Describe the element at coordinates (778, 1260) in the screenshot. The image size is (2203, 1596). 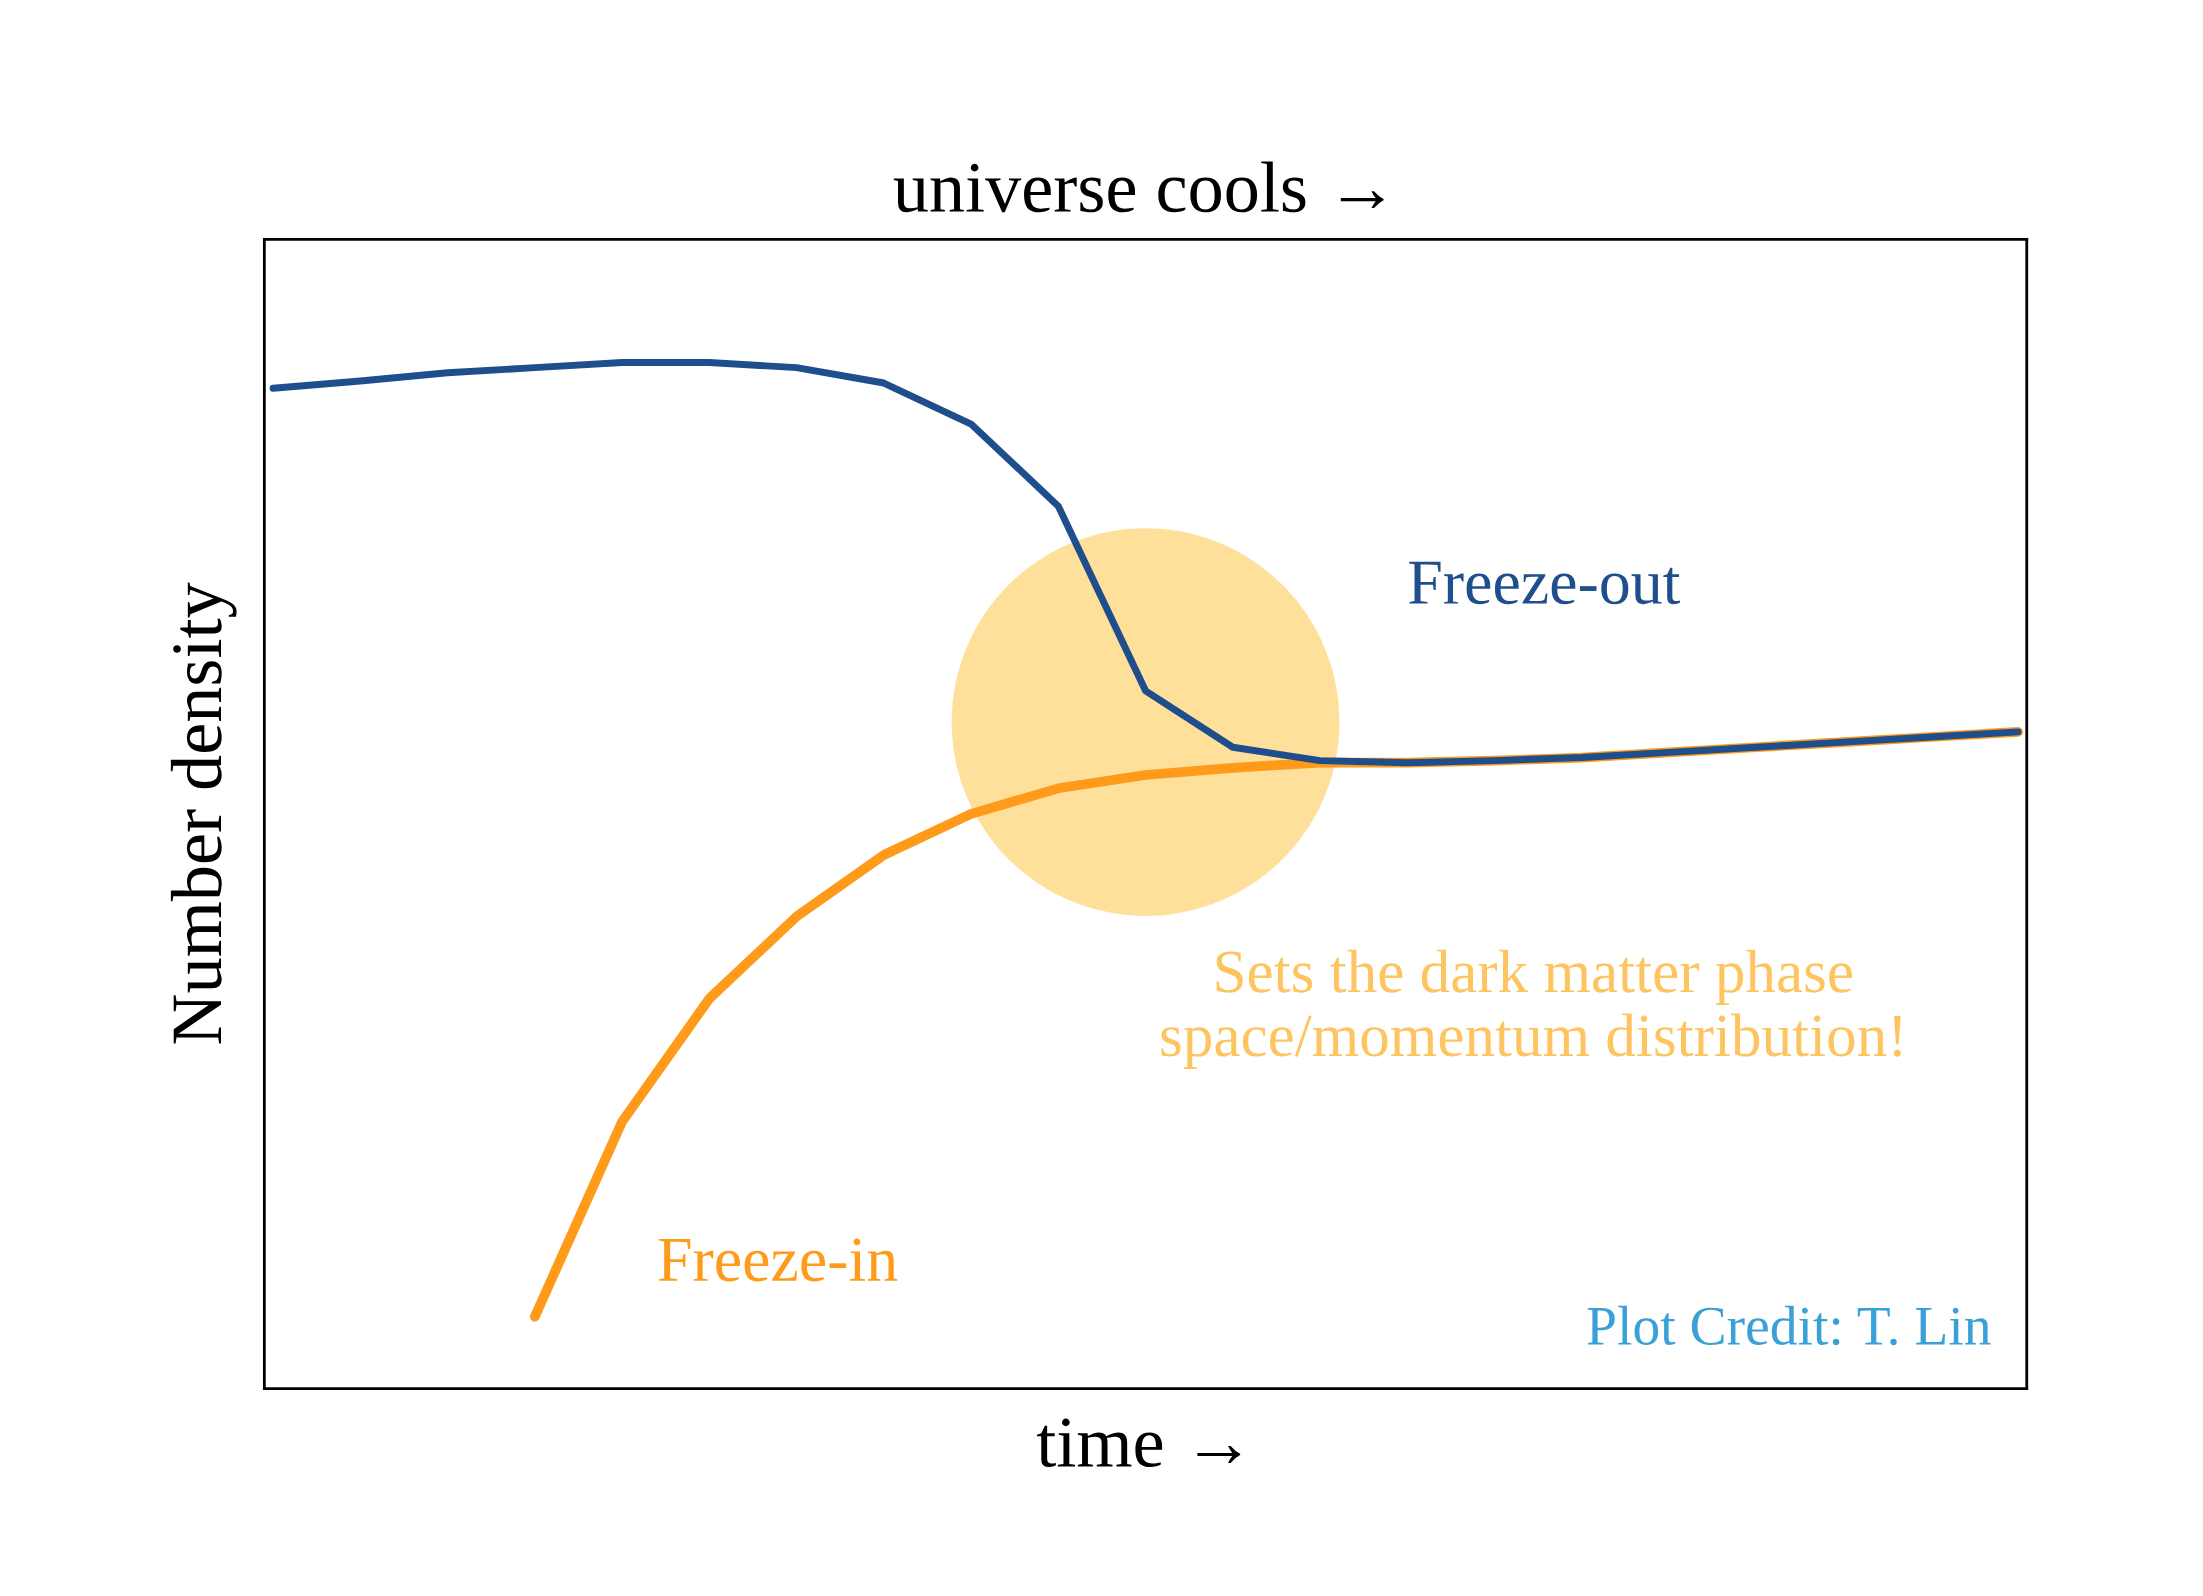
I see `series-label: Freeze-in` at that location.